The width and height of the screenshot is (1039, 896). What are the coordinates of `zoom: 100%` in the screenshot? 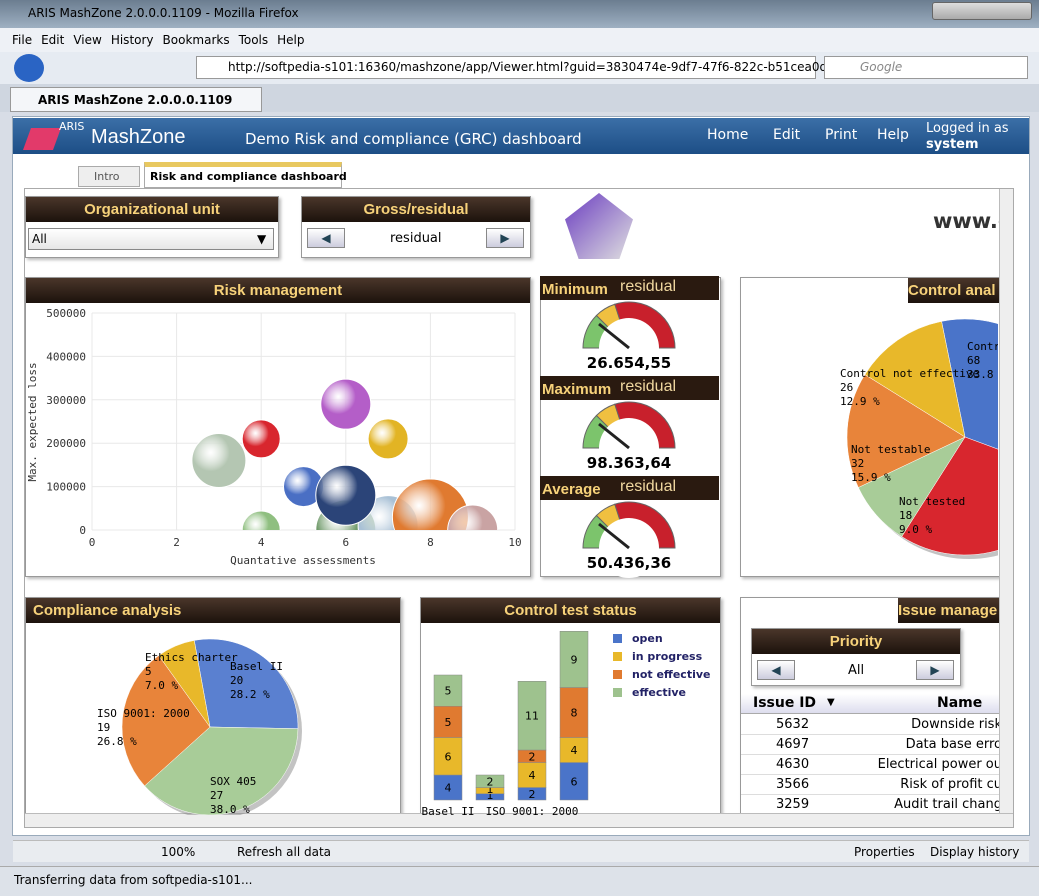 It's located at (178, 852).